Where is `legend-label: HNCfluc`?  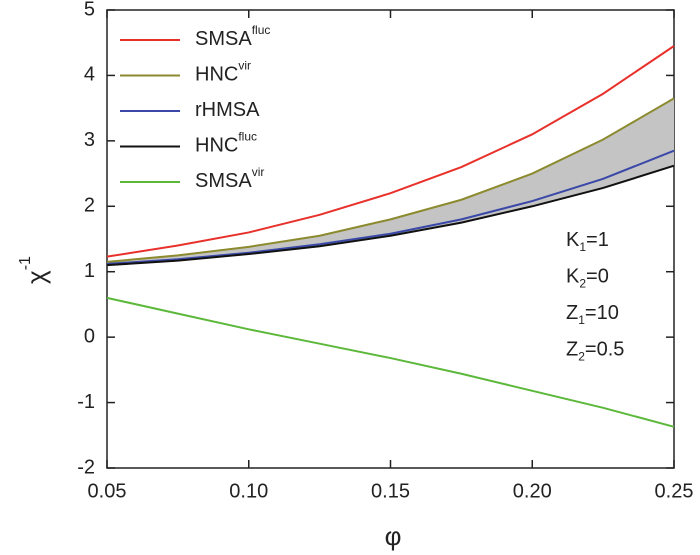
legend-label: HNCfluc is located at coordinates (226, 143).